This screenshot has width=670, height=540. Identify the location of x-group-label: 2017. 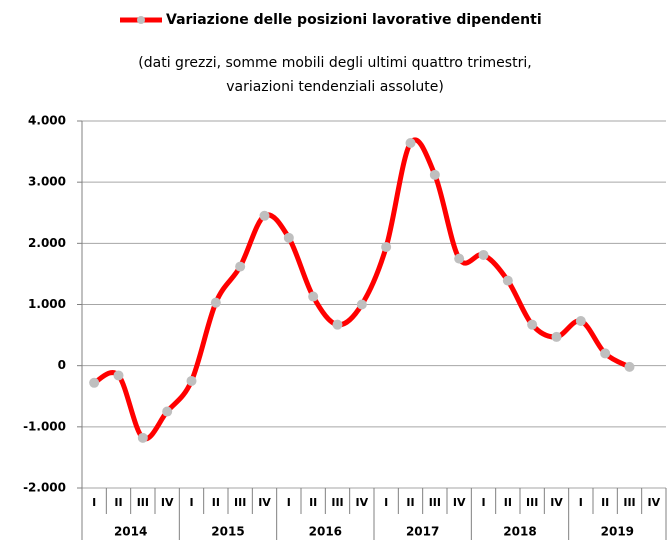
(422, 532).